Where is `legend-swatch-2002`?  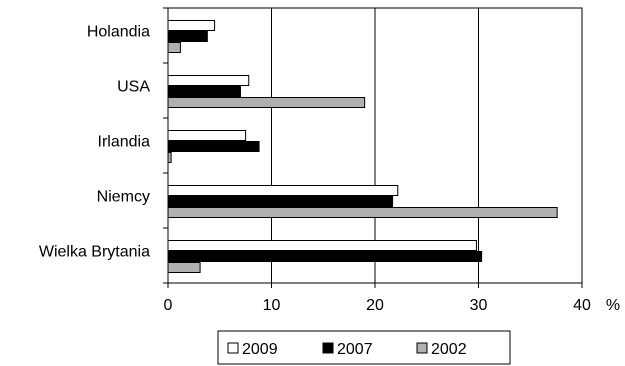 legend-swatch-2002 is located at coordinates (422, 348).